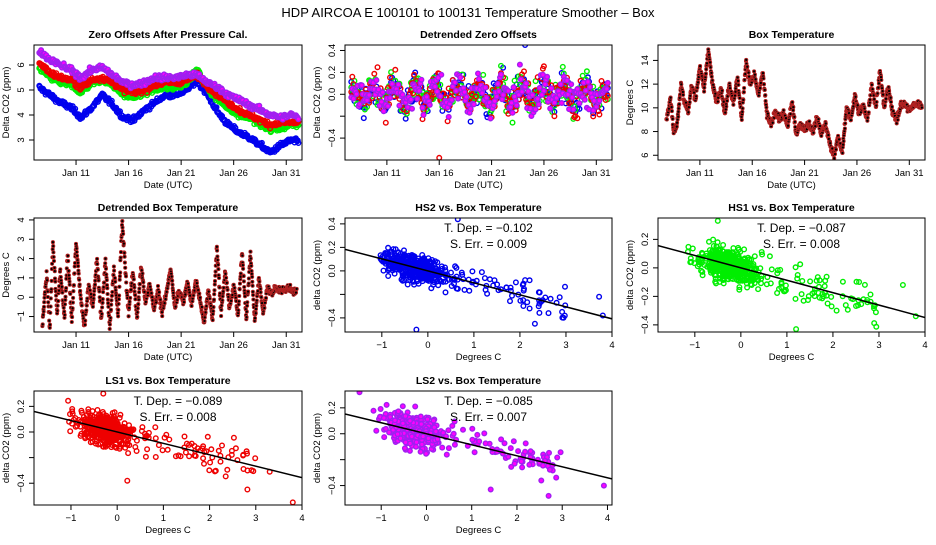  What do you see at coordinates (645, 155) in the screenshot?
I see `y-tick-label: 6` at bounding box center [645, 155].